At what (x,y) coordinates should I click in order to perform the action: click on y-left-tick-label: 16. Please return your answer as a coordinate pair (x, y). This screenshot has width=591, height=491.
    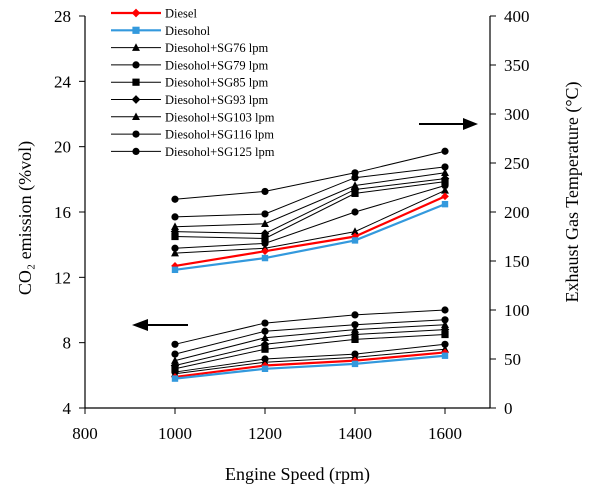
    Looking at the image, I should click on (62, 212).